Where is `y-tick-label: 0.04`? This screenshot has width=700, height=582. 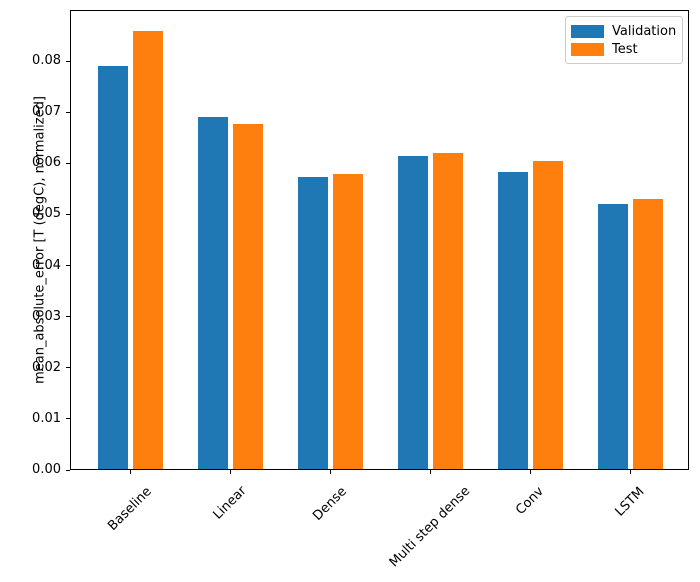 y-tick-label: 0.04 is located at coordinates (46, 265).